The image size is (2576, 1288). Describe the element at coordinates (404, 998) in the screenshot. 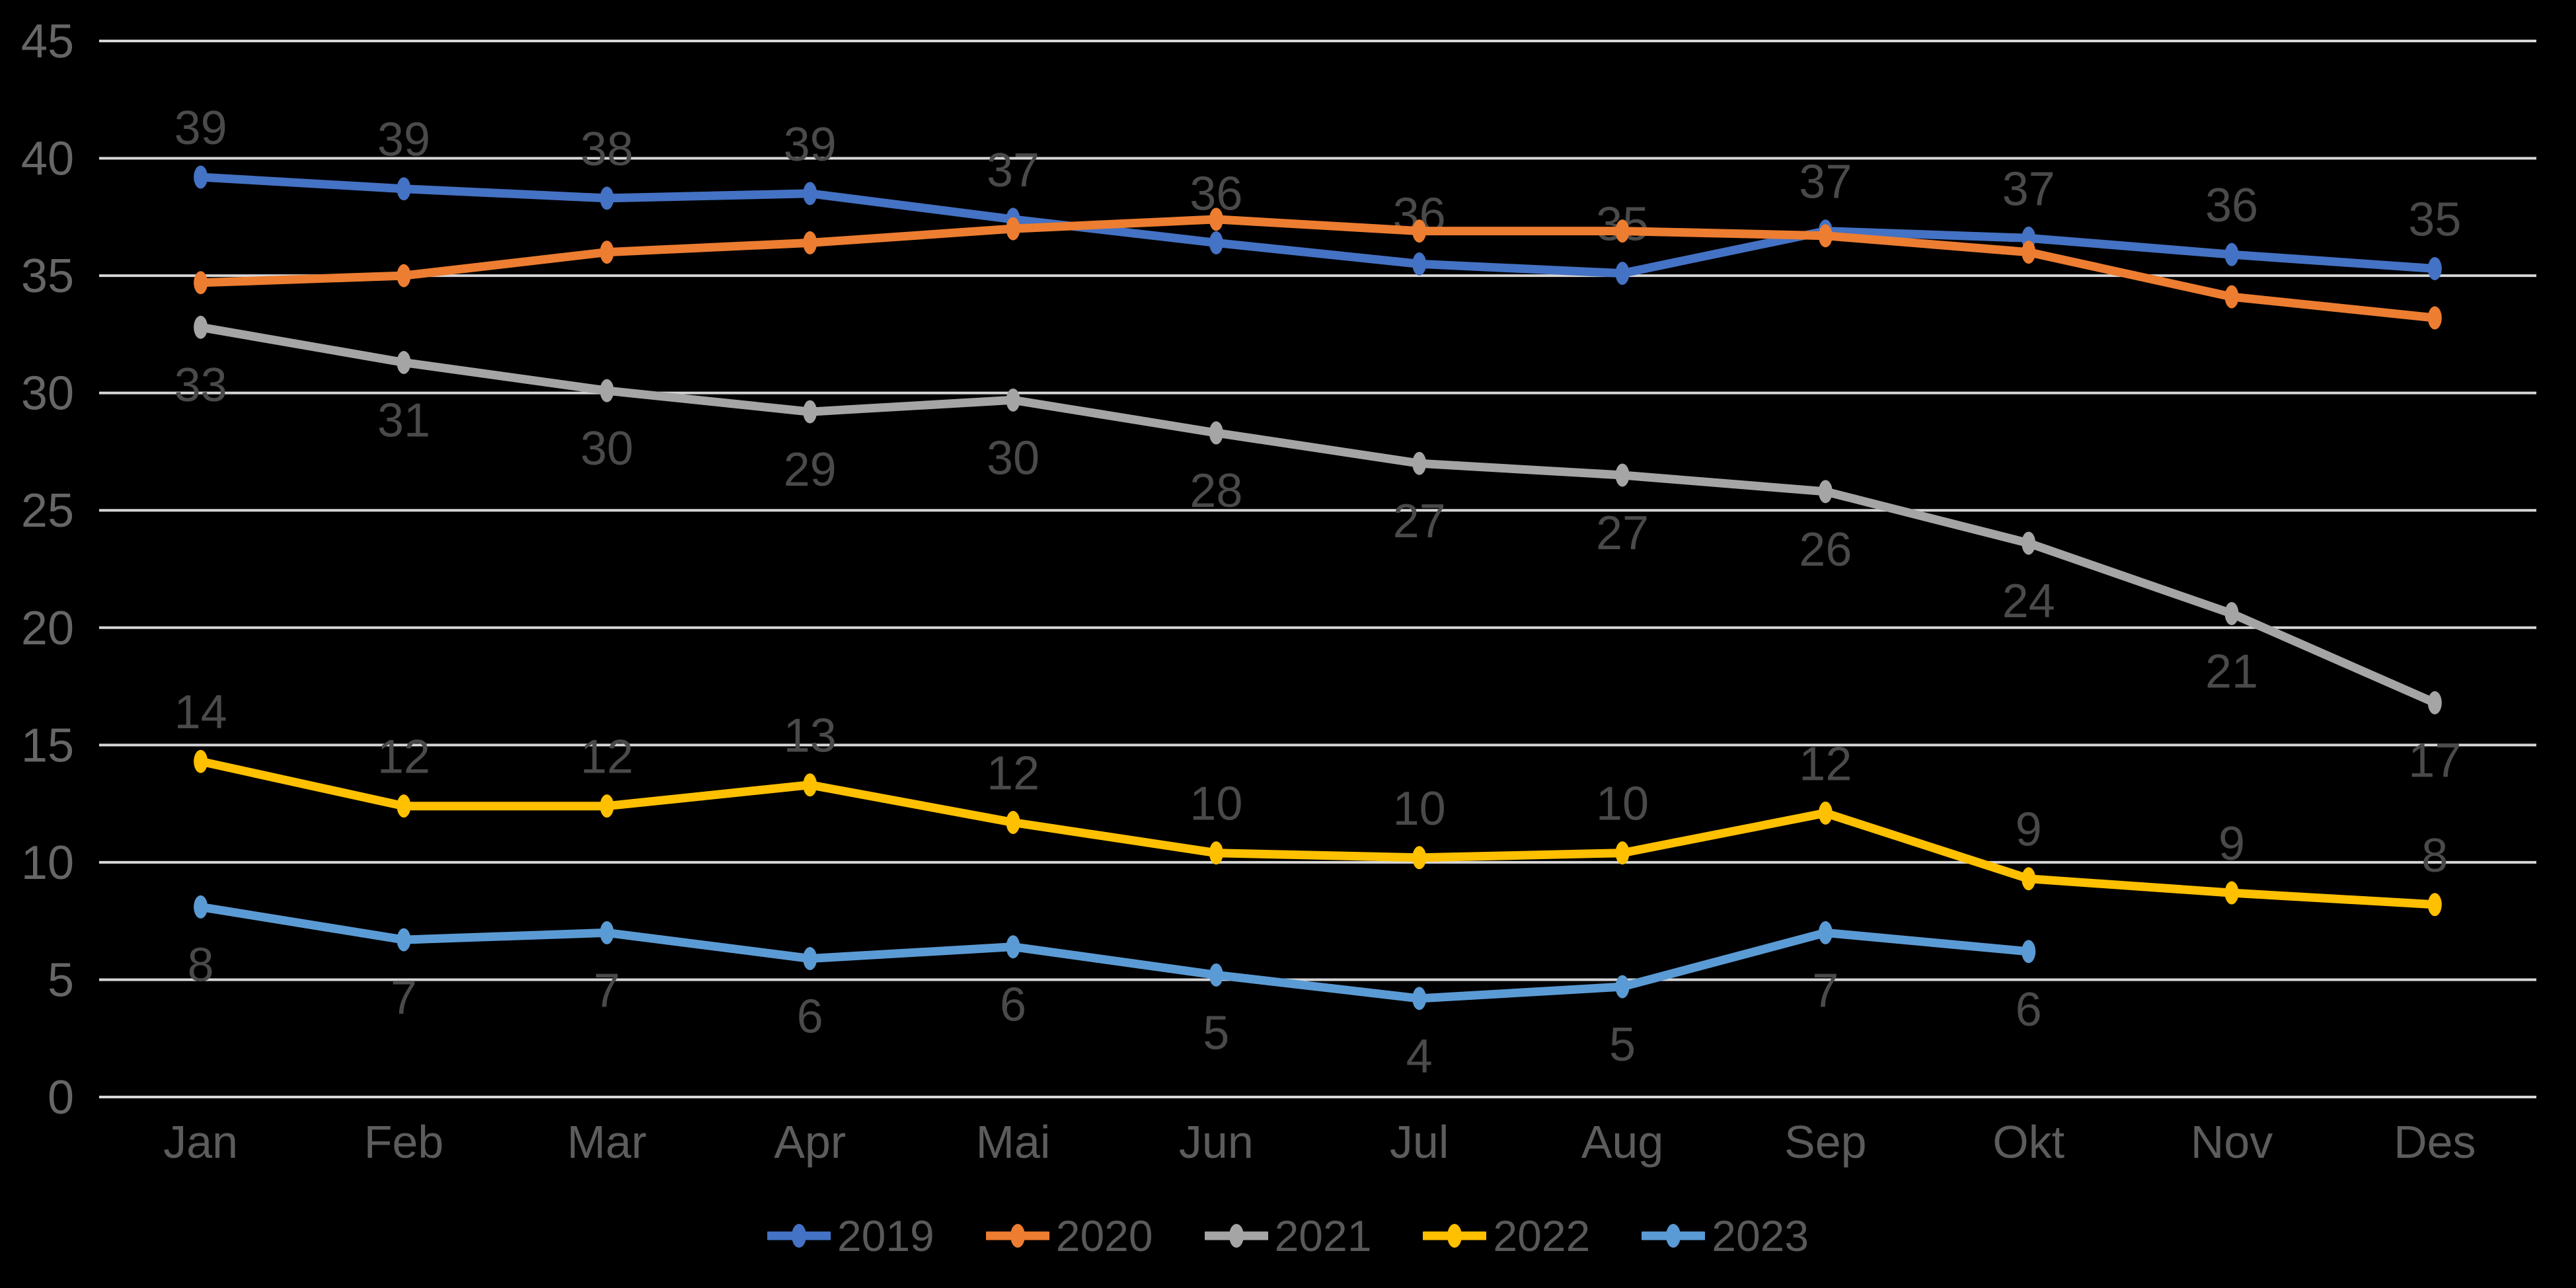

I see `data-label-2023-Feb: 7` at that location.